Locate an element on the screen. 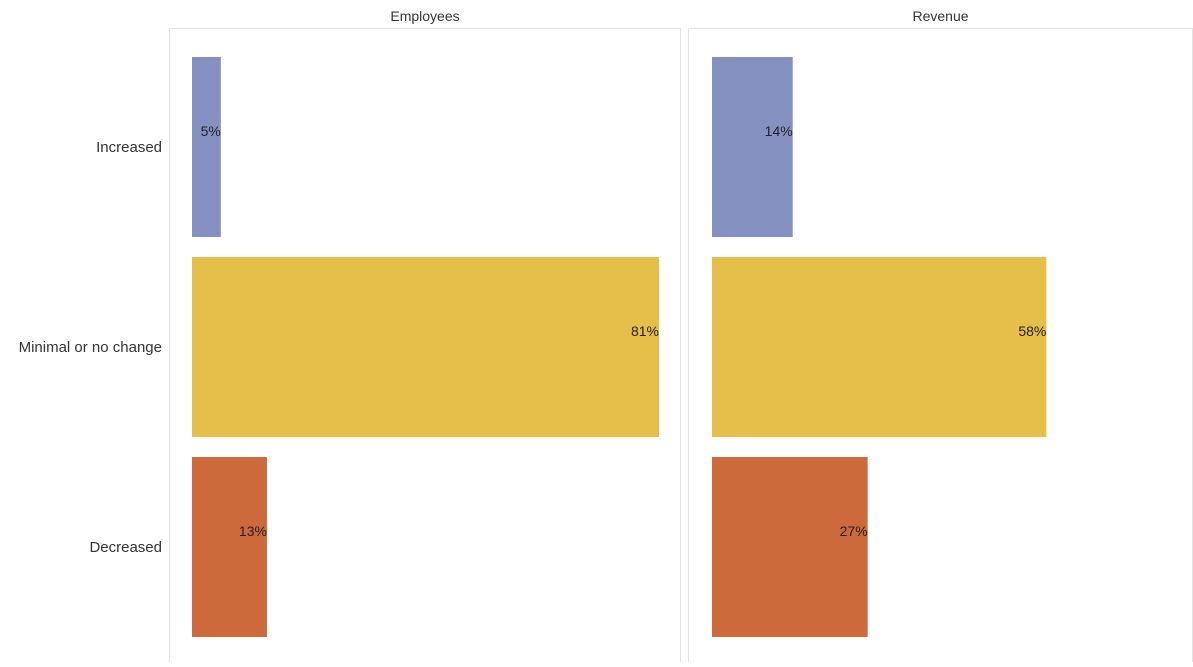  data-label: 27% is located at coordinates (854, 531).